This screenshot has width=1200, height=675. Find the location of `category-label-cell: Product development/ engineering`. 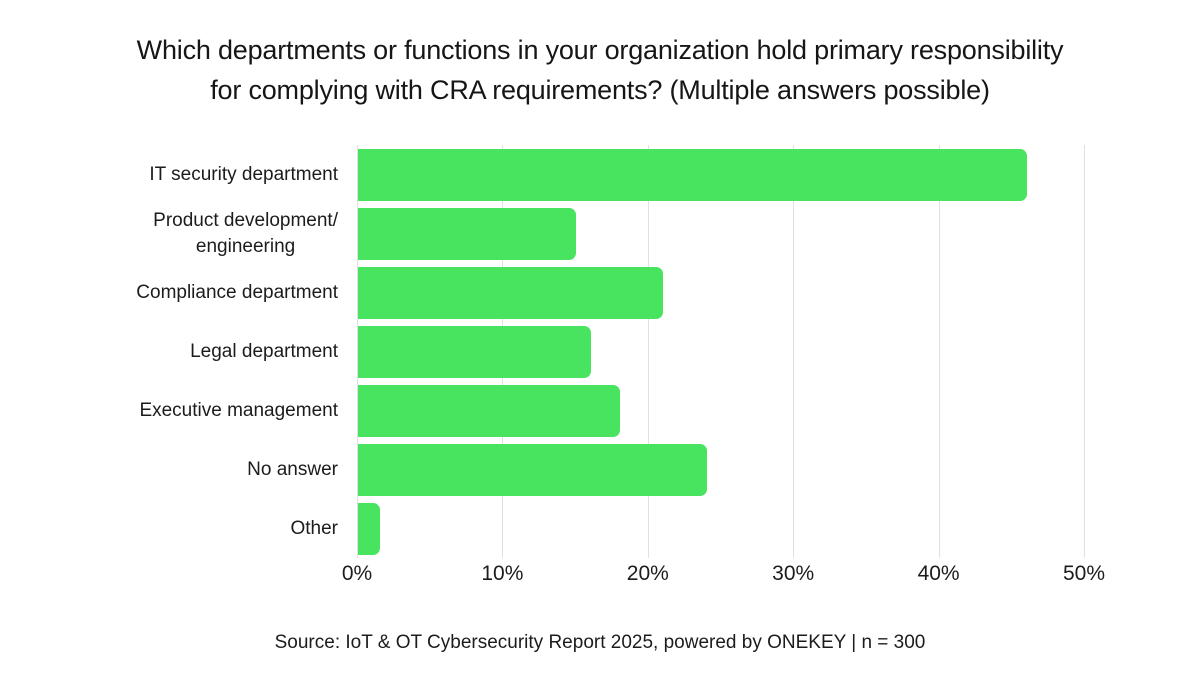

category-label-cell: Product development/ engineering is located at coordinates (174, 234).